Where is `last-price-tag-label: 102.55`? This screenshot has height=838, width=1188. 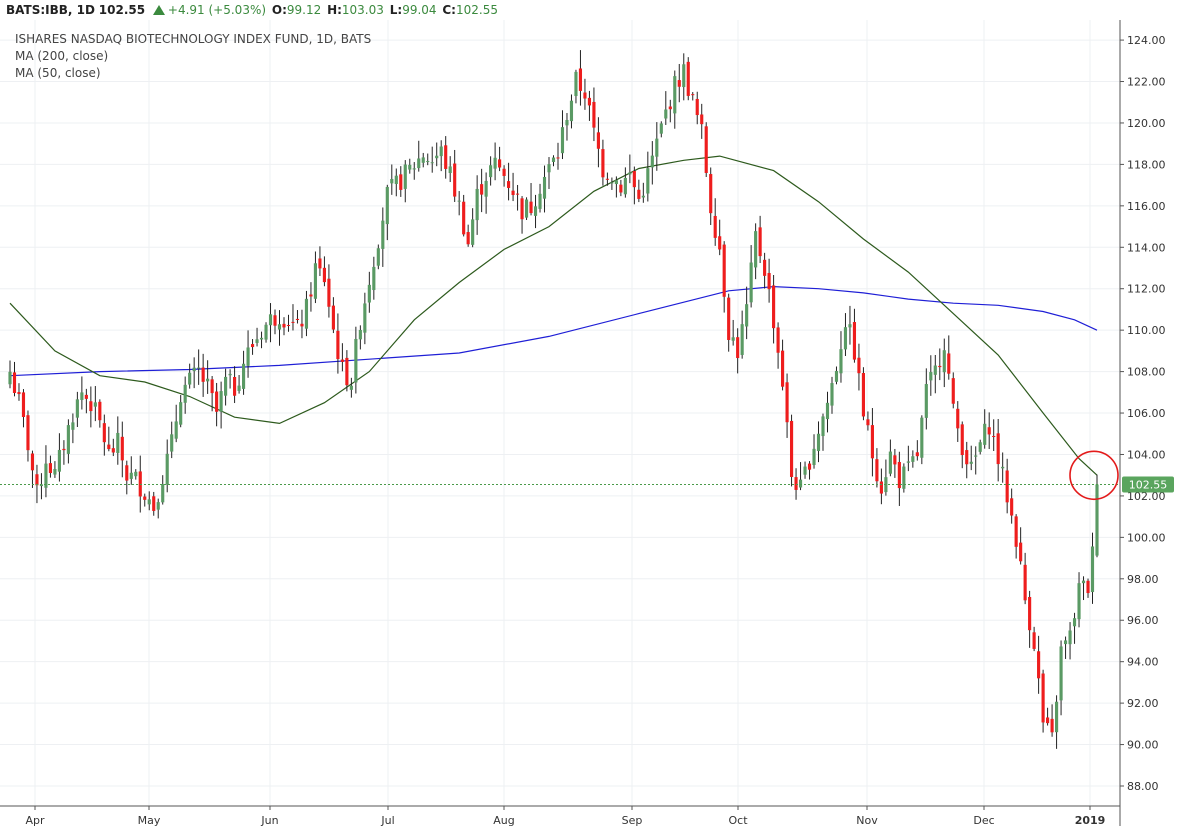 last-price-tag-label: 102.55 is located at coordinates (1148, 485).